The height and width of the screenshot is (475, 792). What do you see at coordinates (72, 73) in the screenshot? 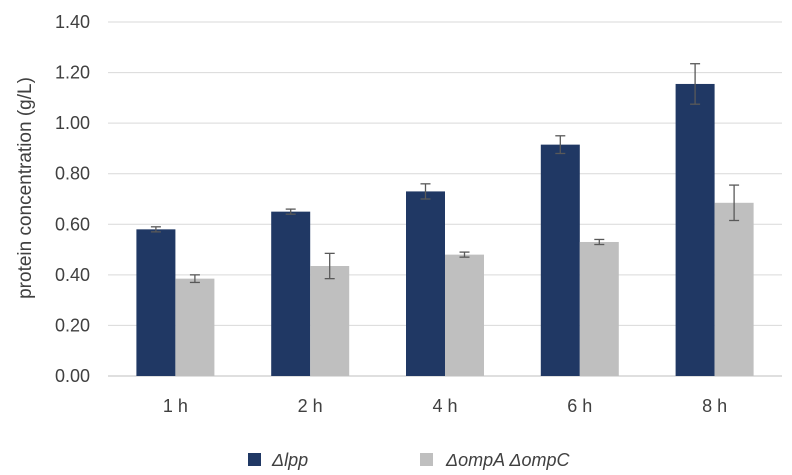
I see `y-tick-label: 1.20` at bounding box center [72, 73].